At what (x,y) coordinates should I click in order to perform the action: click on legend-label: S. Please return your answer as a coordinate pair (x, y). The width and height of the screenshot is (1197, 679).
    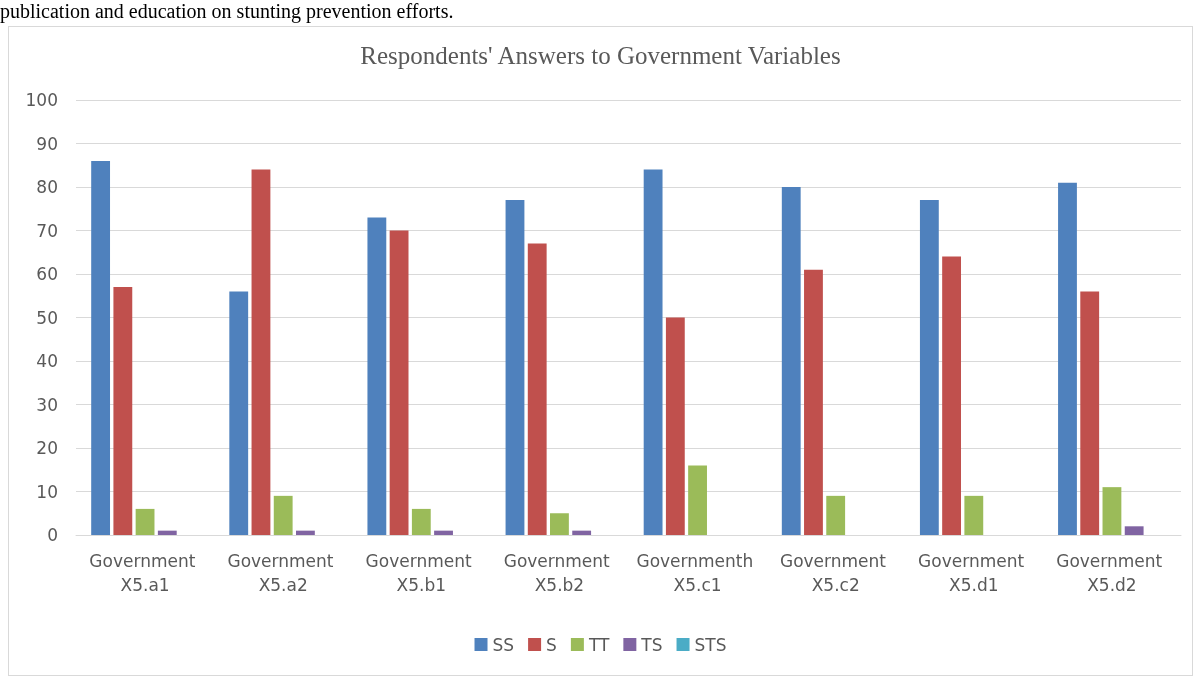
    Looking at the image, I should click on (551, 644).